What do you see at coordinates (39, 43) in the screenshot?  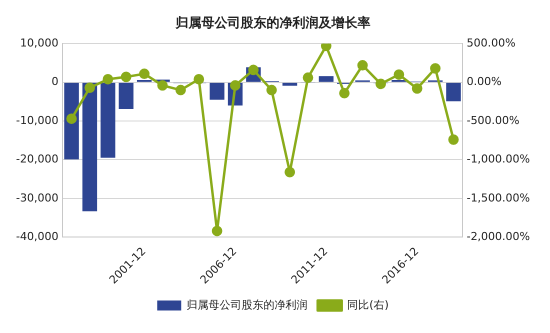 I see `y-tick-label: 10,000` at bounding box center [39, 43].